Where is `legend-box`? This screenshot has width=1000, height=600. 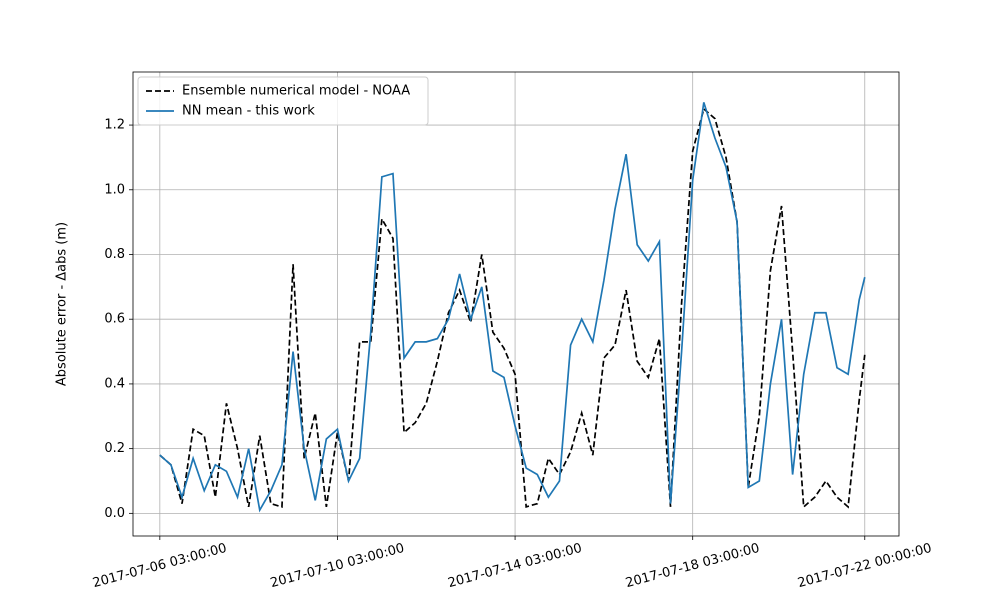 legend-box is located at coordinates (283, 101).